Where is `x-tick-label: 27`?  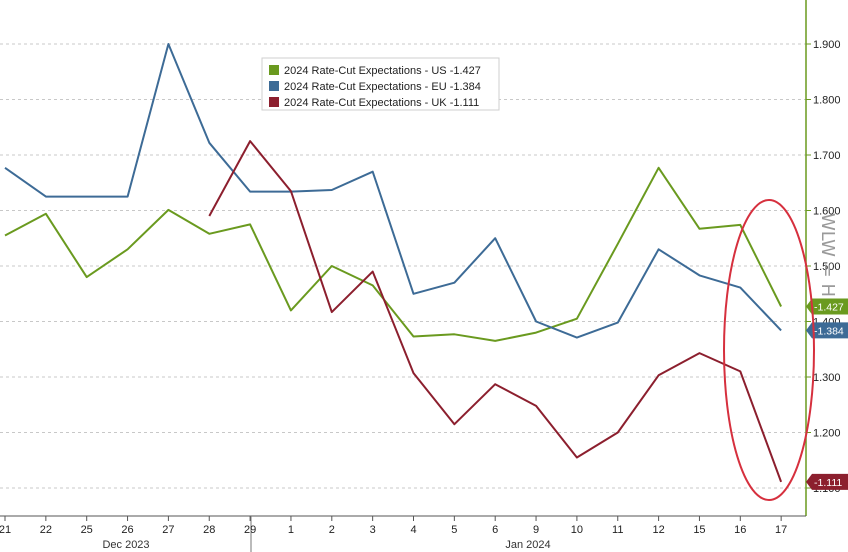
x-tick-label: 27 is located at coordinates (168, 530).